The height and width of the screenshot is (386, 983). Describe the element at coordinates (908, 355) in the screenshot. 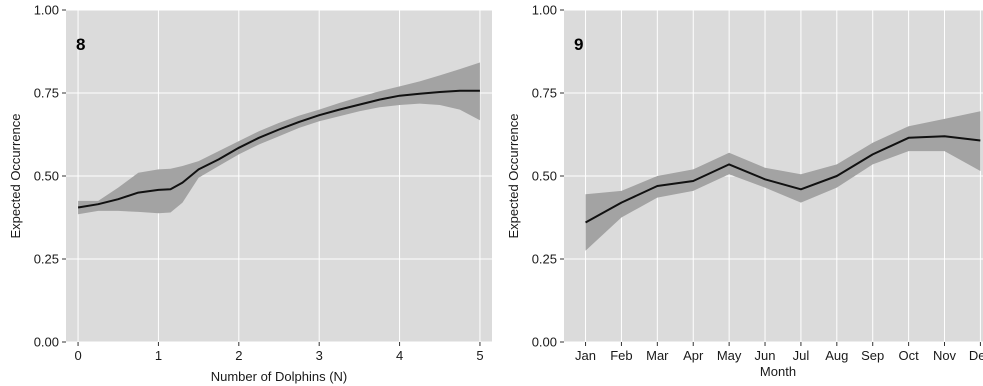

I see `x-tick-label: Oct` at that location.